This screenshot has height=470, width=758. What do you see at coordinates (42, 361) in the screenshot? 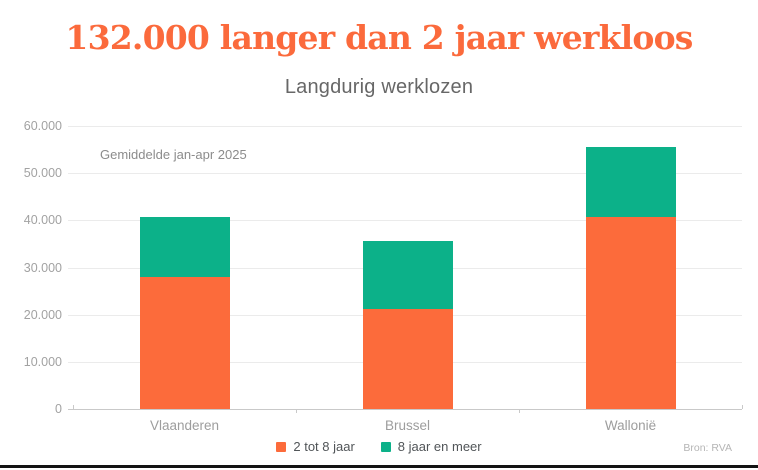
I see `y-axis-tick-label: 10.000` at bounding box center [42, 361].